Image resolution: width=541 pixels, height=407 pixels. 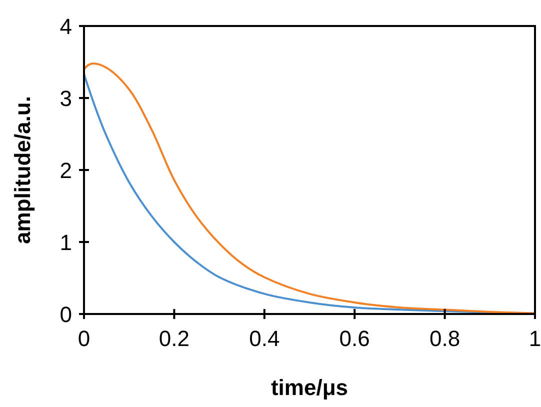 What do you see at coordinates (66, 98) in the screenshot?
I see `y-tick-label: 3` at bounding box center [66, 98].